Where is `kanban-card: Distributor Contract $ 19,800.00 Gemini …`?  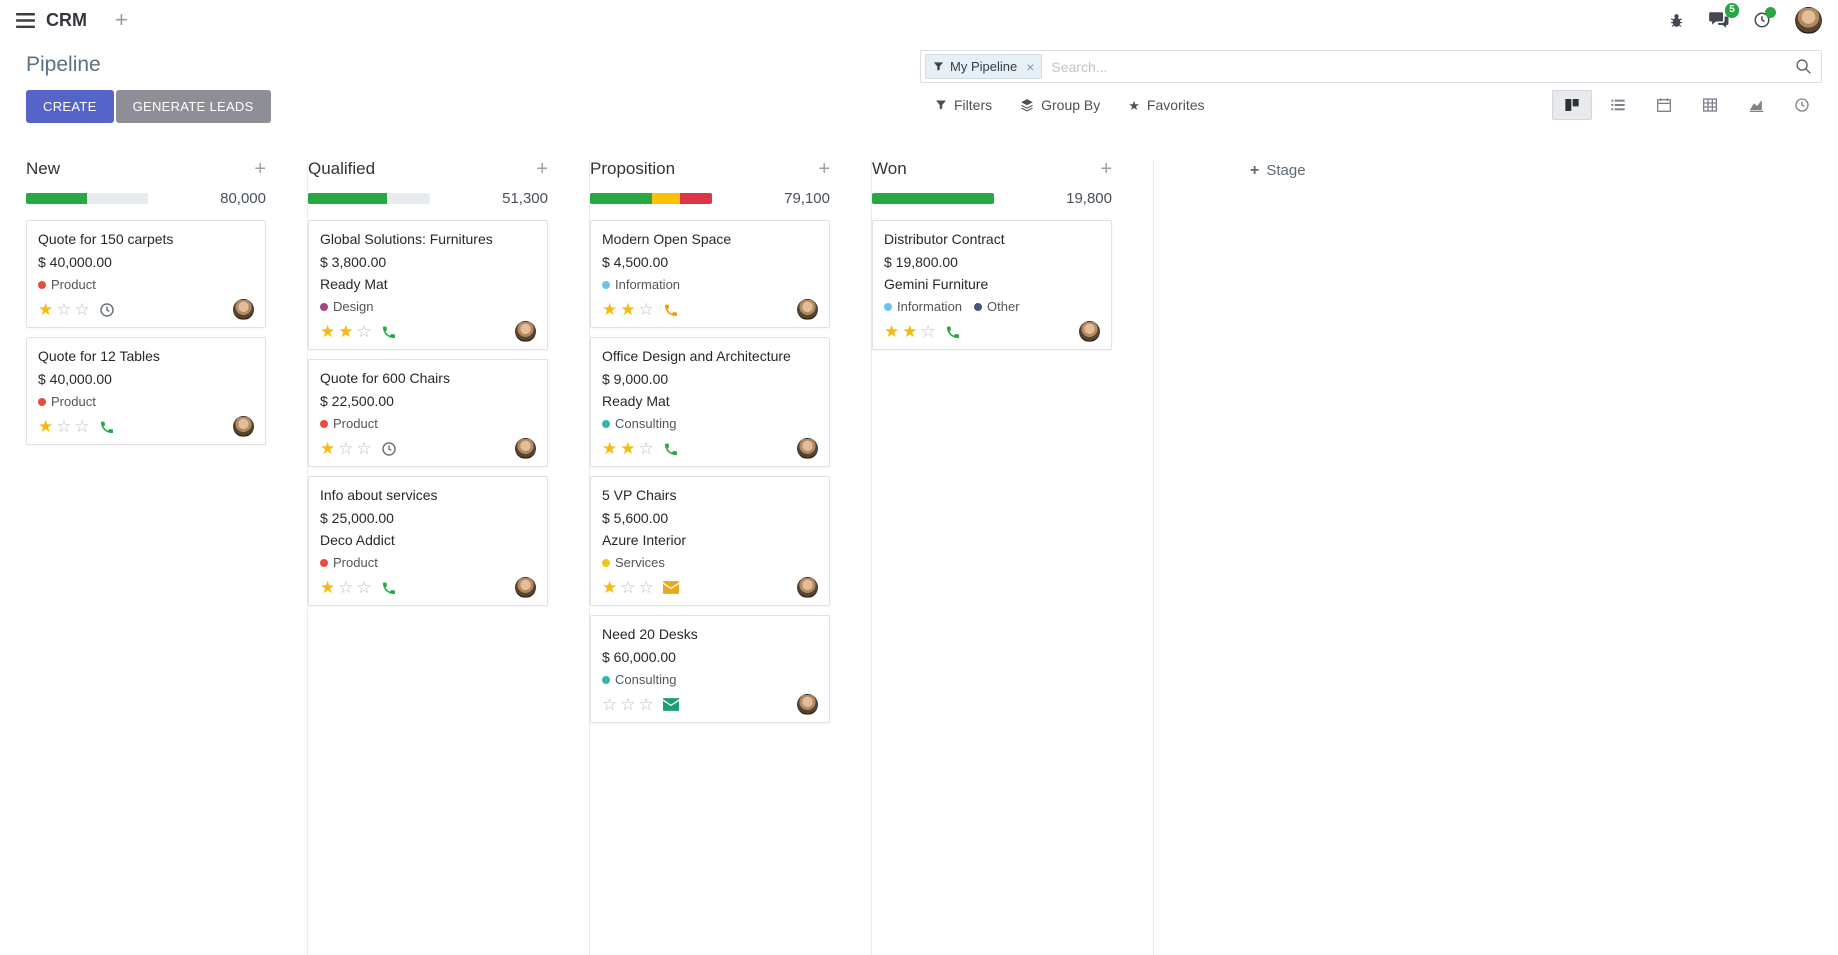 kanban-card: Distributor Contract $ 19,800.00 Gemini … is located at coordinates (992, 285).